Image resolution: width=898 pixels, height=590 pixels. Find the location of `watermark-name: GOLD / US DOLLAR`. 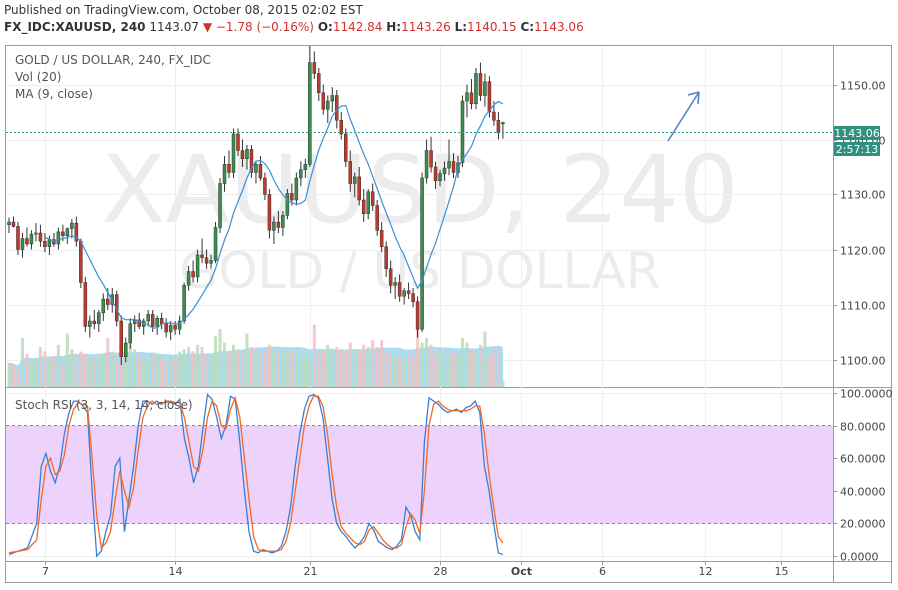

watermark-name: GOLD / US DOLLAR is located at coordinates (420, 271).